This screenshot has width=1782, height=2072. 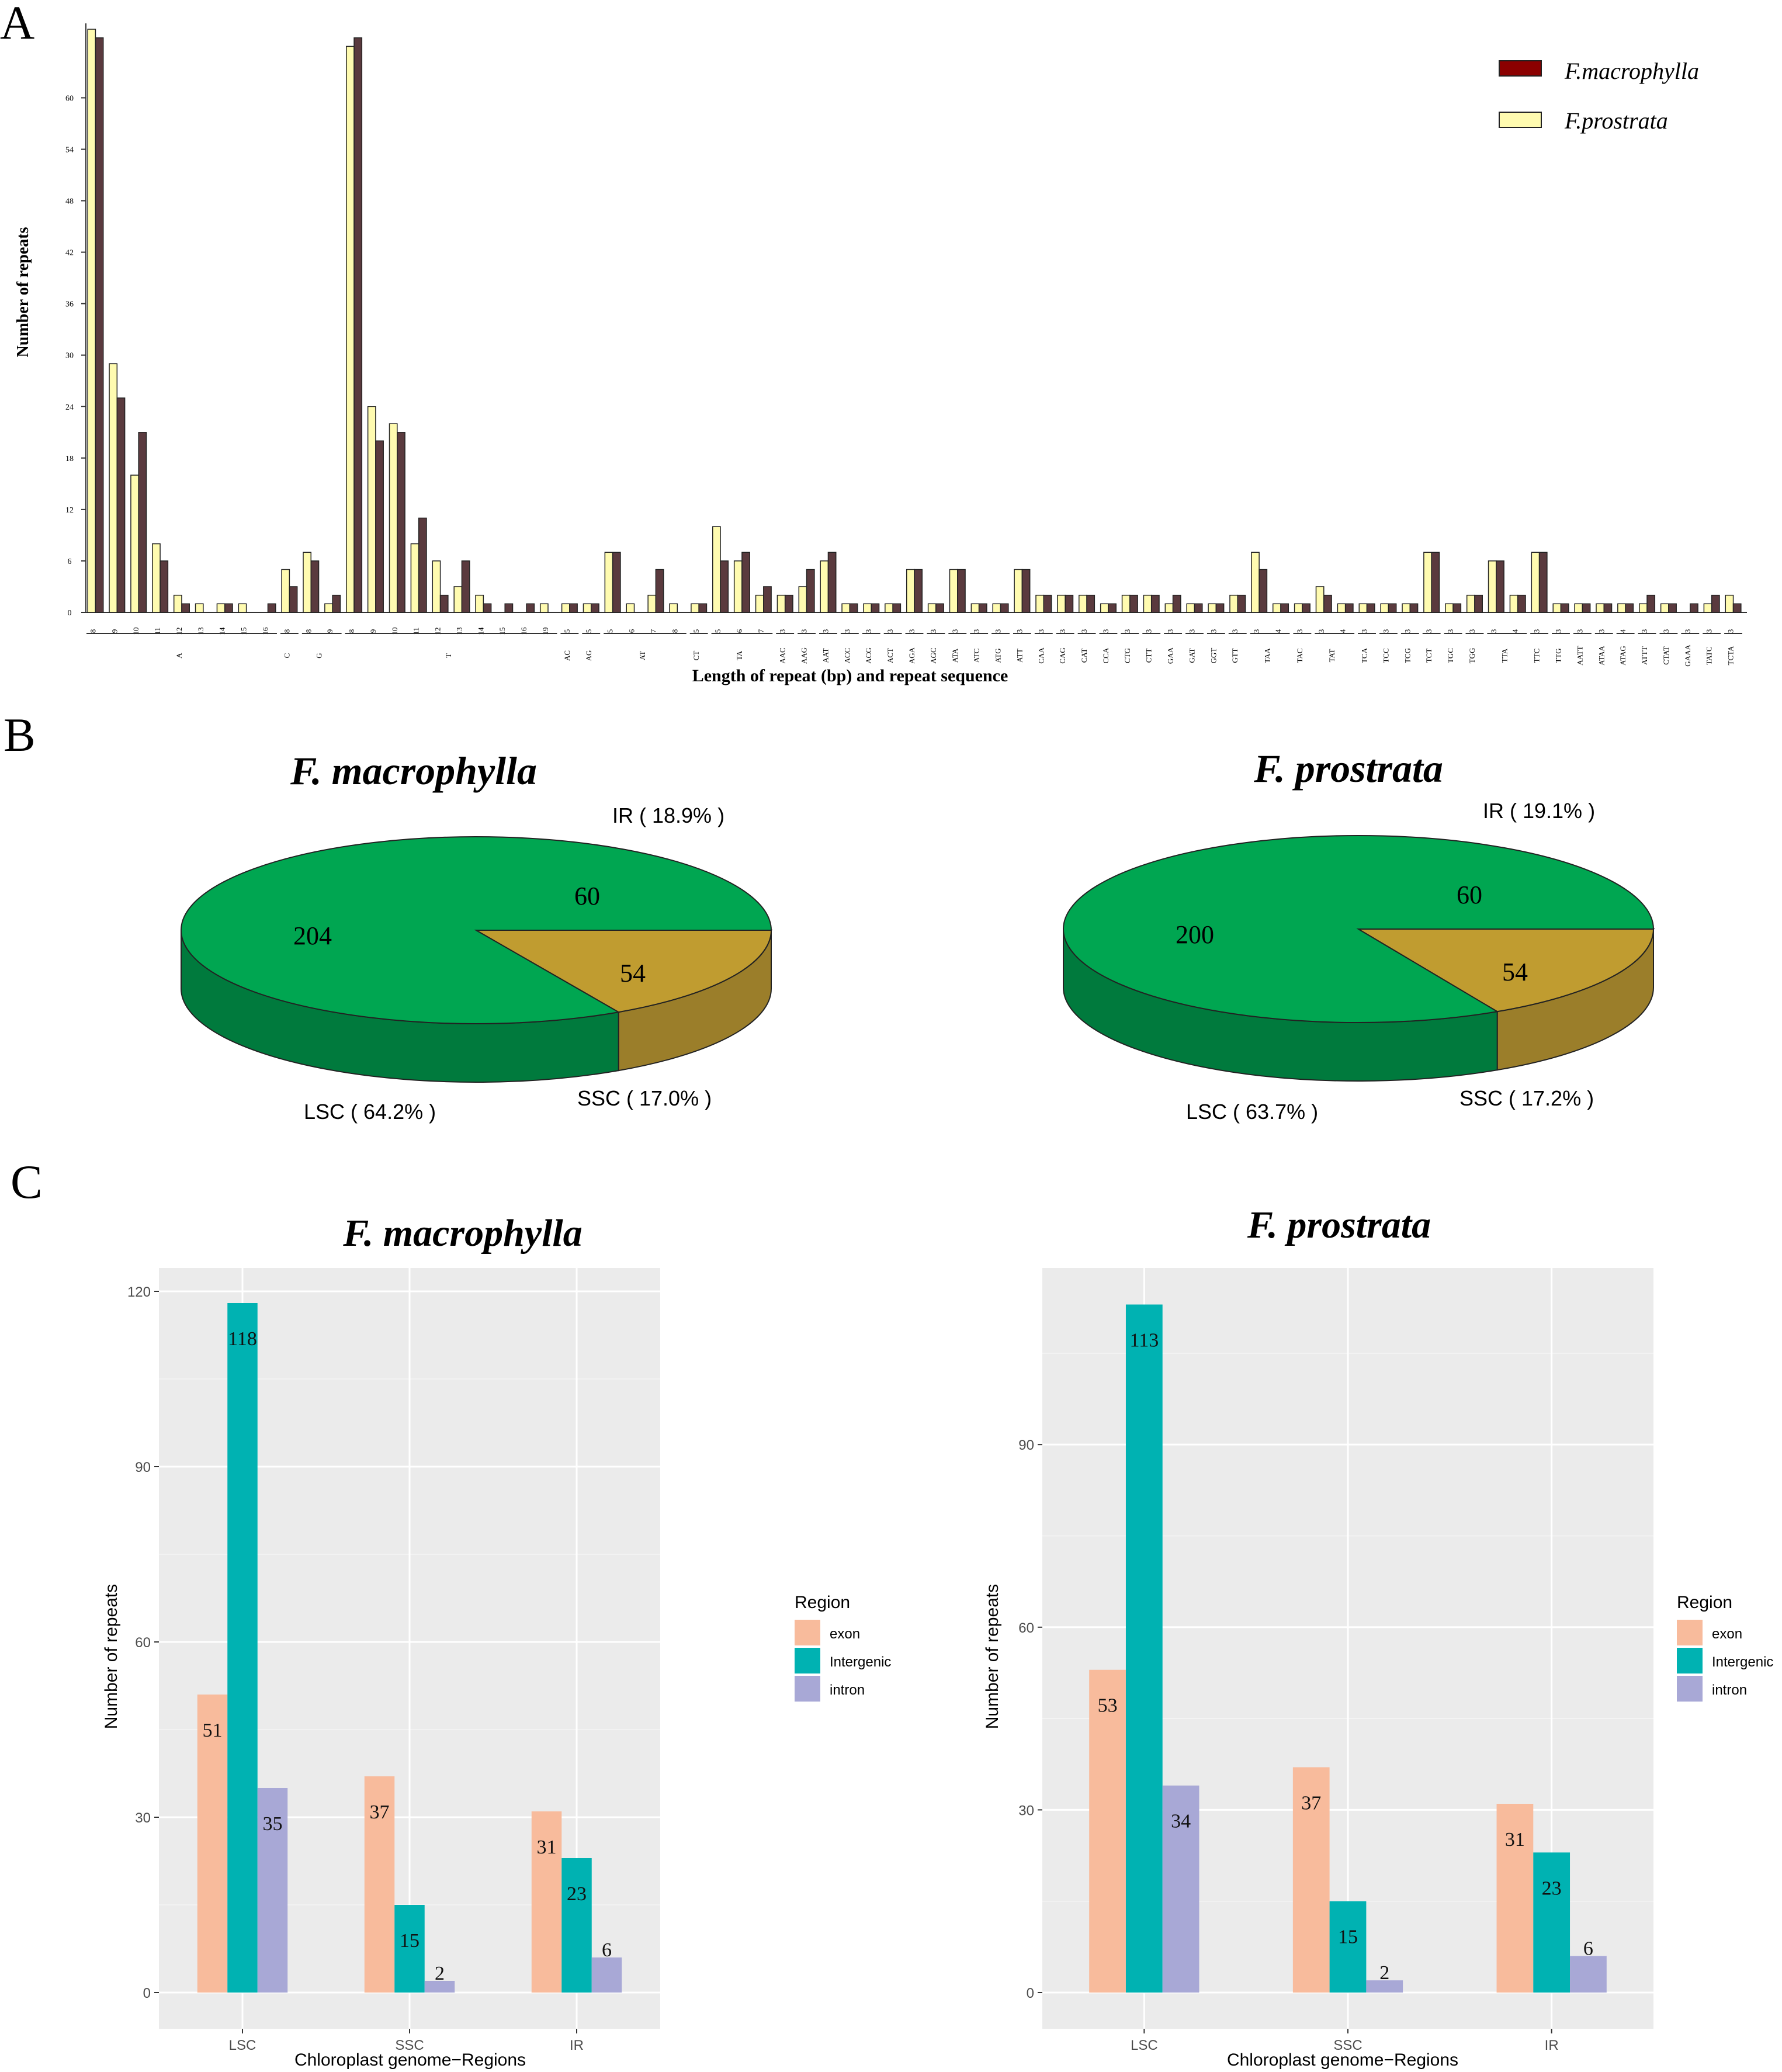 I want to click on bar-value-label: 2, so click(x=440, y=1974).